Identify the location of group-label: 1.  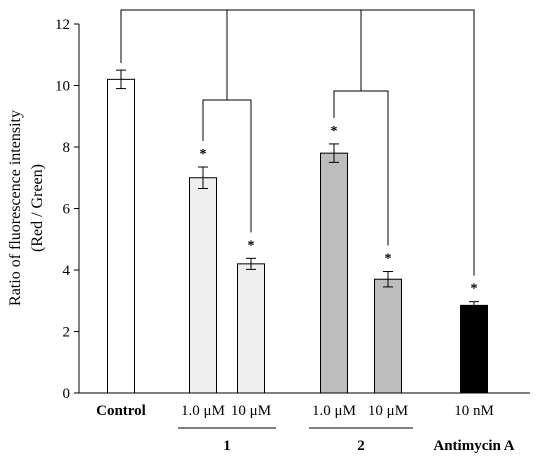
(227, 446).